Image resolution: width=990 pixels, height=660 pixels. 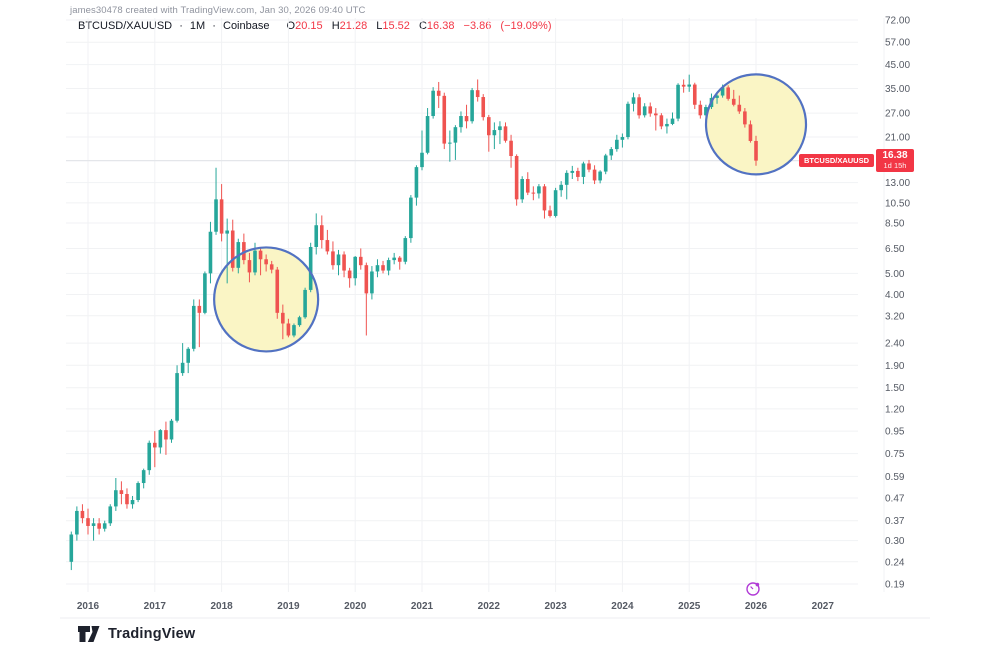 I want to click on price-tick-label: 5.00, so click(x=895, y=274).